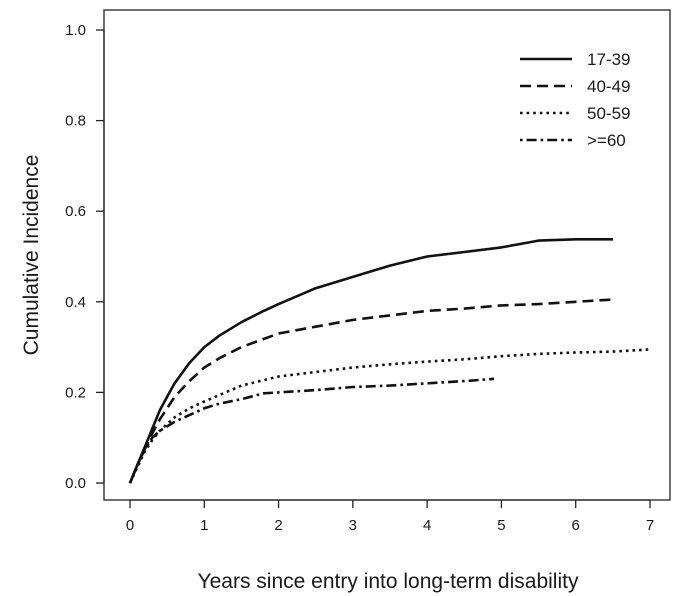 This screenshot has height=596, width=677. What do you see at coordinates (427, 525) in the screenshot?
I see `x-tick-label: 4` at bounding box center [427, 525].